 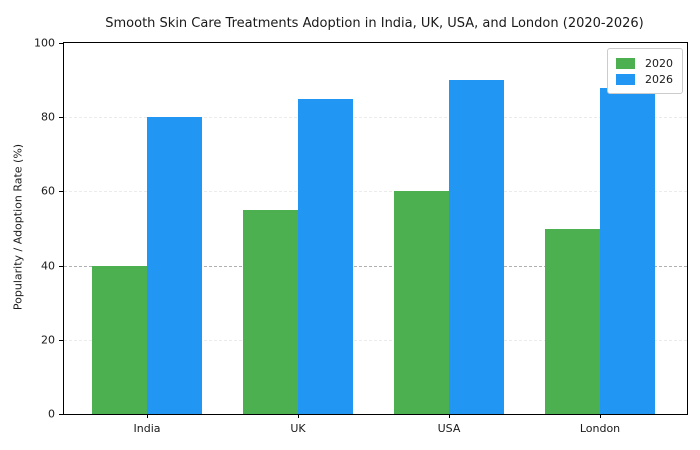 What do you see at coordinates (627, 250) in the screenshot?
I see `bar-2026-london` at bounding box center [627, 250].